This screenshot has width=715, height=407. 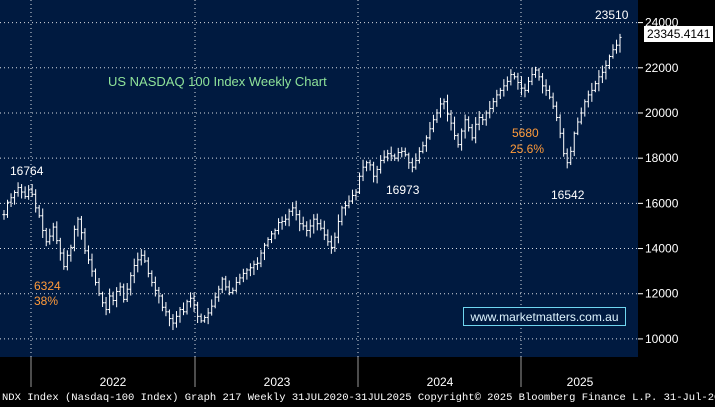 I want to click on annotation-23510: 23510, so click(x=612, y=15).